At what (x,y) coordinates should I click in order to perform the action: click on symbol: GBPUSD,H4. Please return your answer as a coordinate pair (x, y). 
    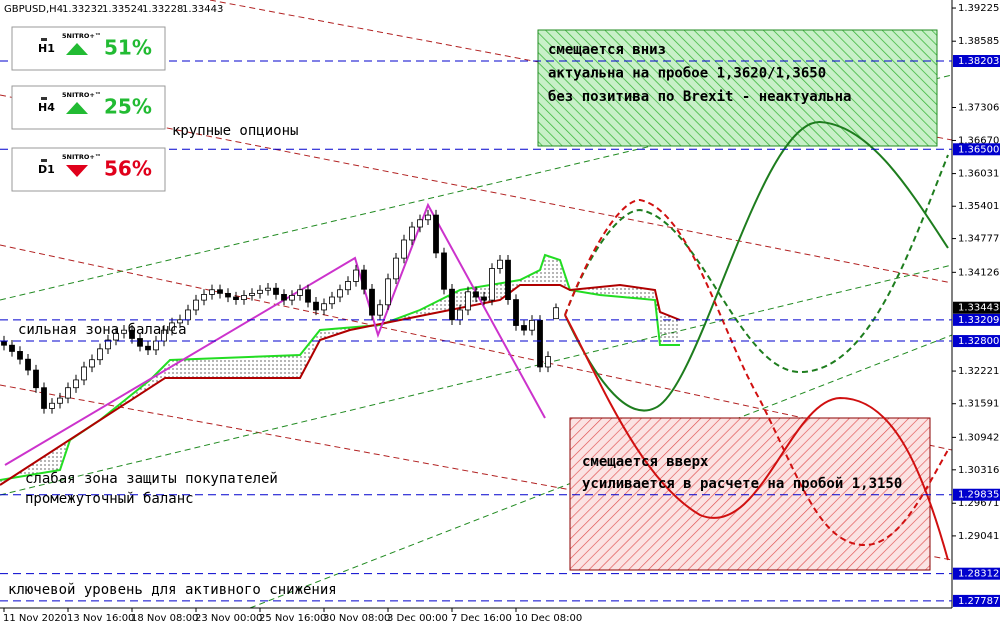
    Looking at the image, I should click on (33, 9).